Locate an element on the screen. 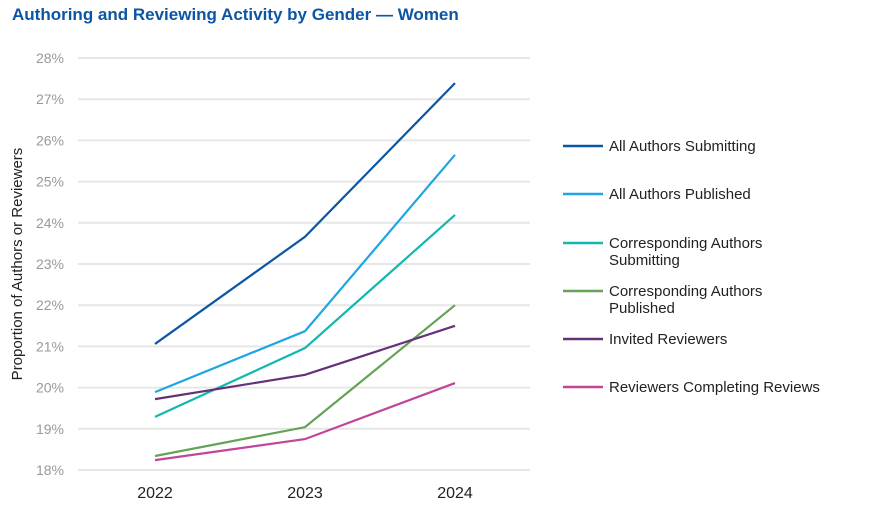 This screenshot has width=884, height=531. y-axis-label: Proportion of Authors or Reviewers is located at coordinates (17, 264).